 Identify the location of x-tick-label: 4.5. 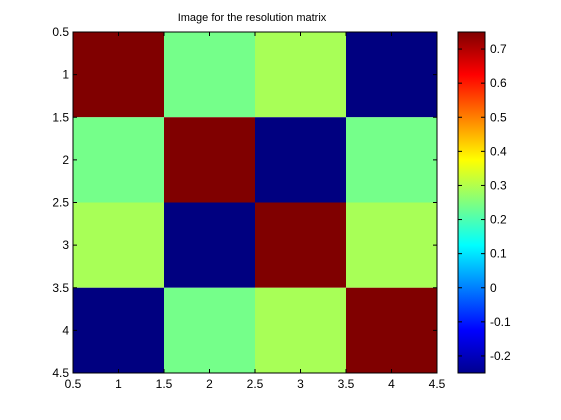
(437, 384).